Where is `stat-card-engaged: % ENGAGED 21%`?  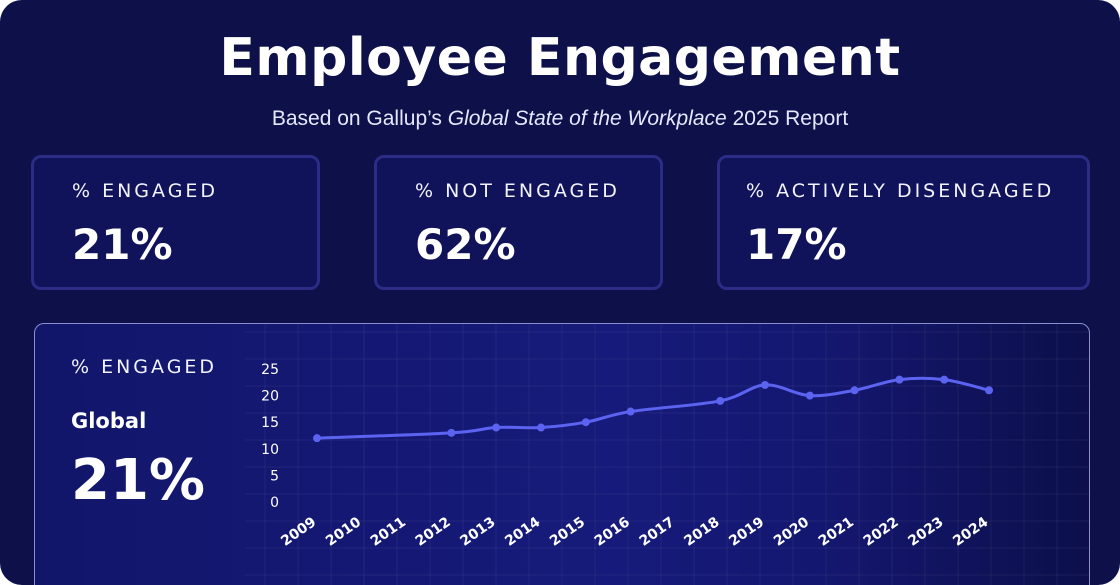
stat-card-engaged: % ENGAGED 21% is located at coordinates (175, 222).